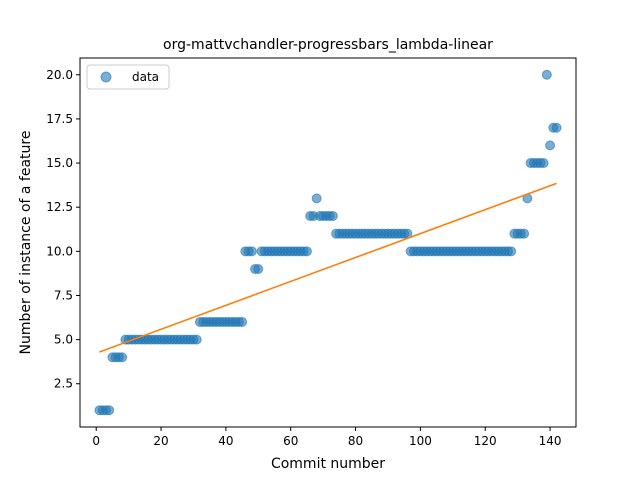 This screenshot has width=640, height=484. Describe the element at coordinates (355, 441) in the screenshot. I see `x-tick-label: 80` at that location.